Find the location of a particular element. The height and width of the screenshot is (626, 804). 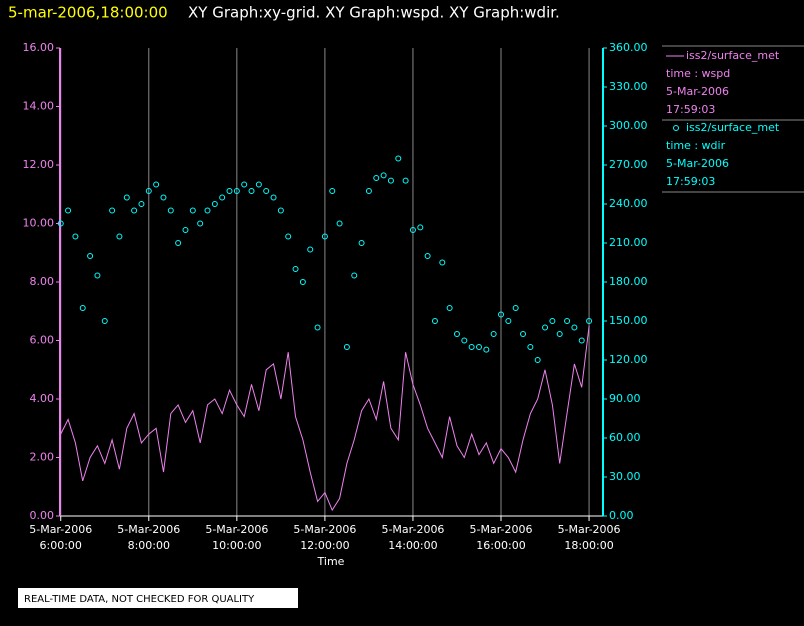

y2-tick-label: 0.00 is located at coordinates (621, 515).